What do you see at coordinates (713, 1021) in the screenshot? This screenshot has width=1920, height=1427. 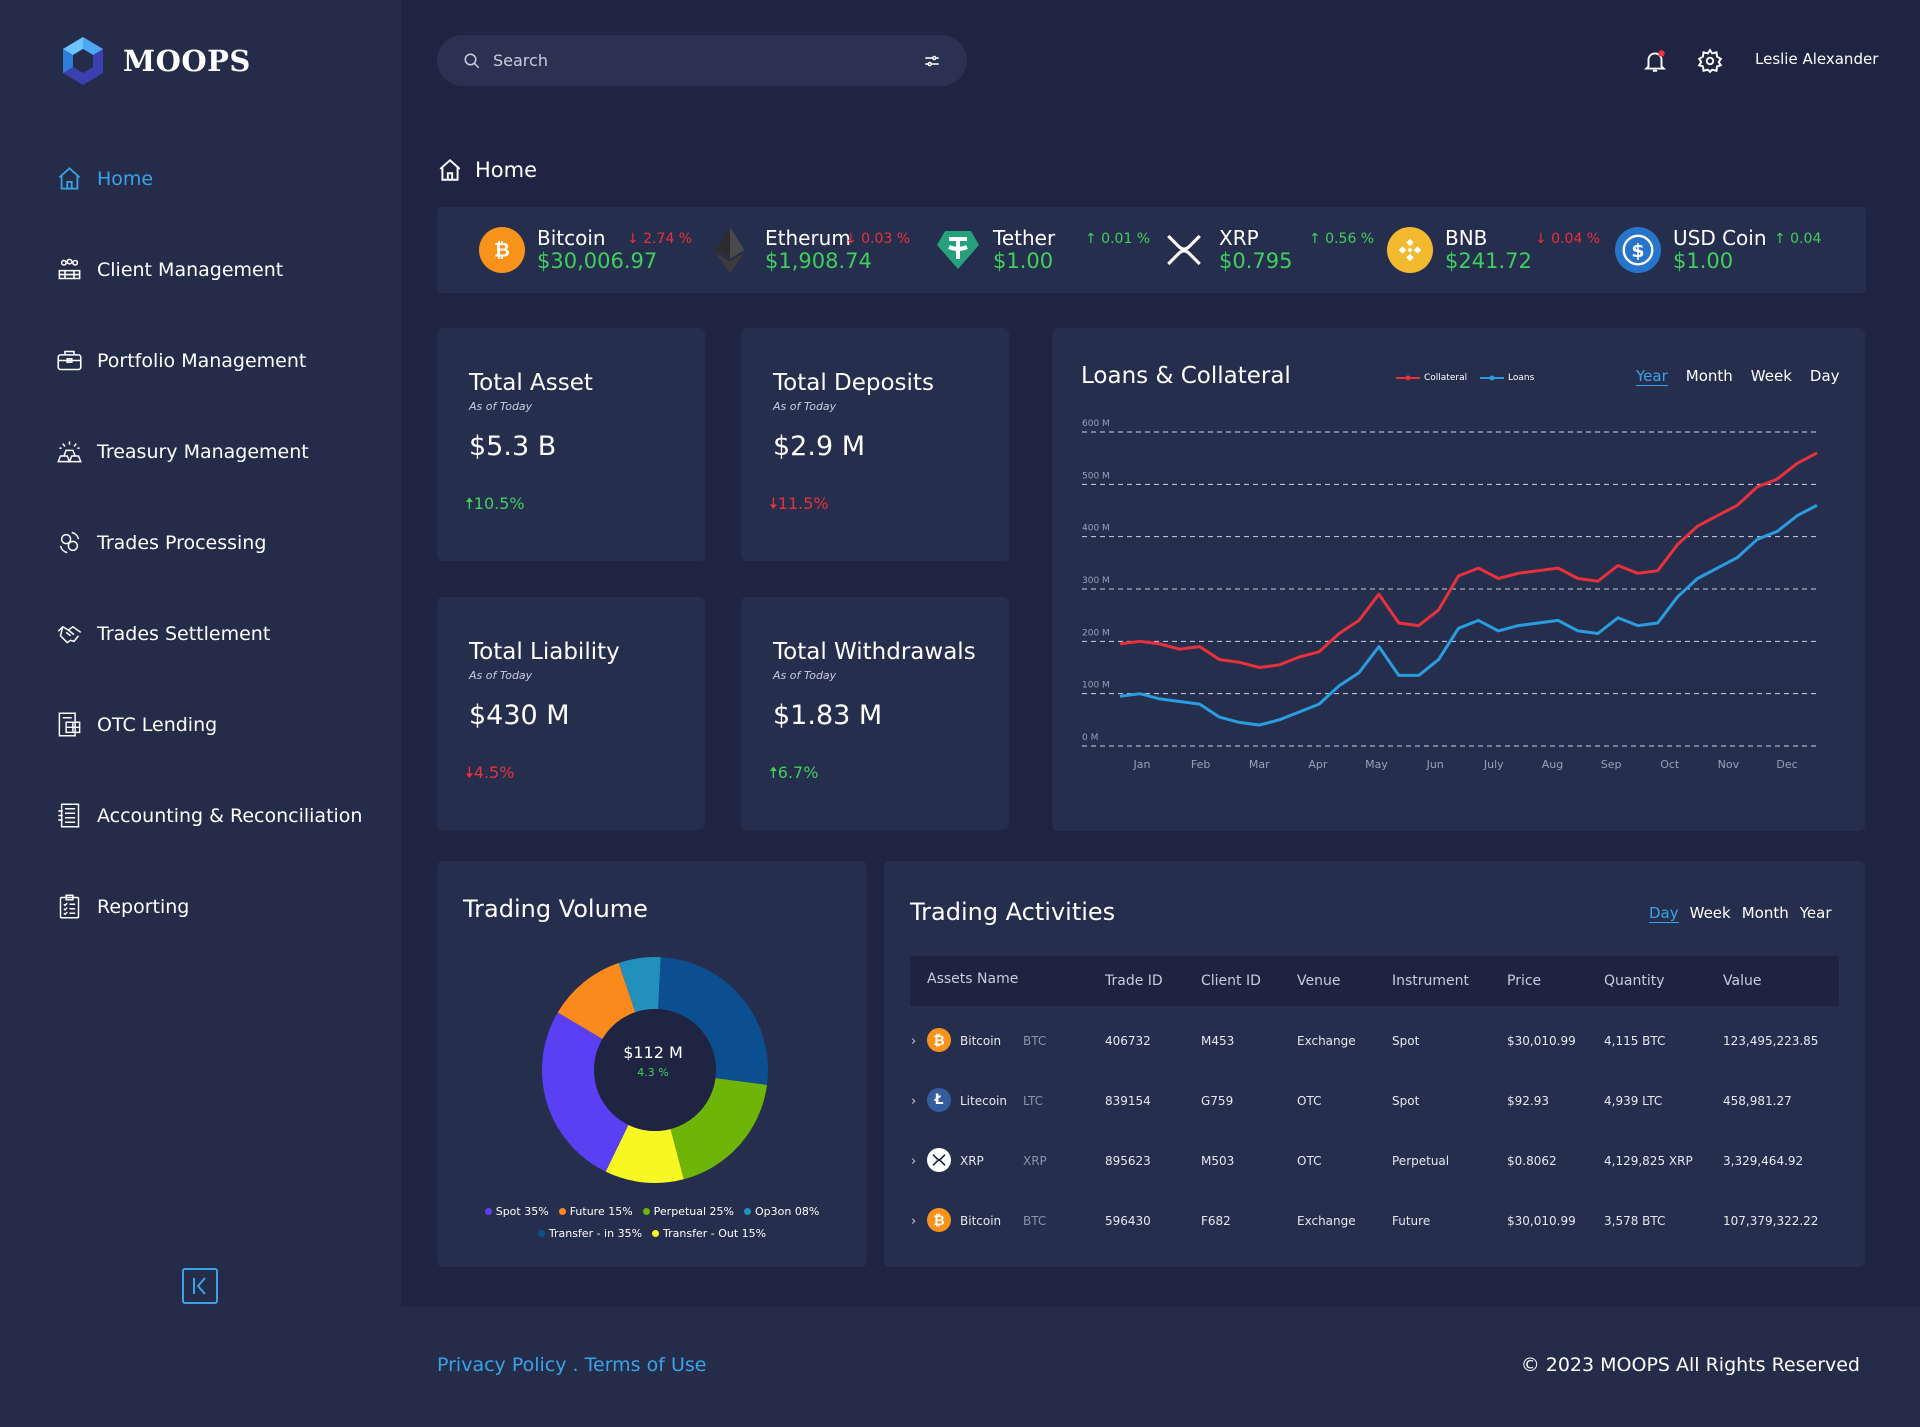 I see `slice-transfer-in` at bounding box center [713, 1021].